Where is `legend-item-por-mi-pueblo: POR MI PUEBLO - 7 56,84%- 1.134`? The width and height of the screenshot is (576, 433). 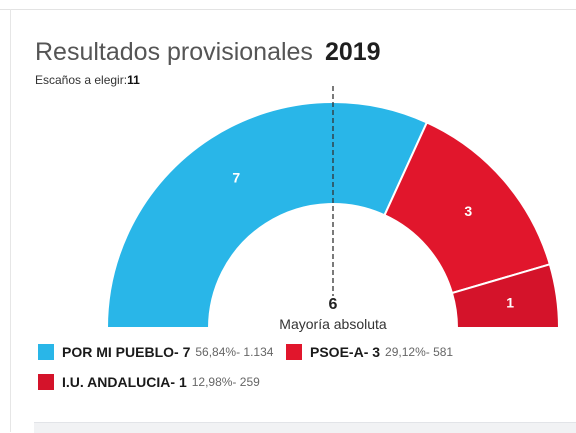 legend-item-por-mi-pueblo: POR MI PUEBLO - 7 56,84%- 1.134 is located at coordinates (155, 352).